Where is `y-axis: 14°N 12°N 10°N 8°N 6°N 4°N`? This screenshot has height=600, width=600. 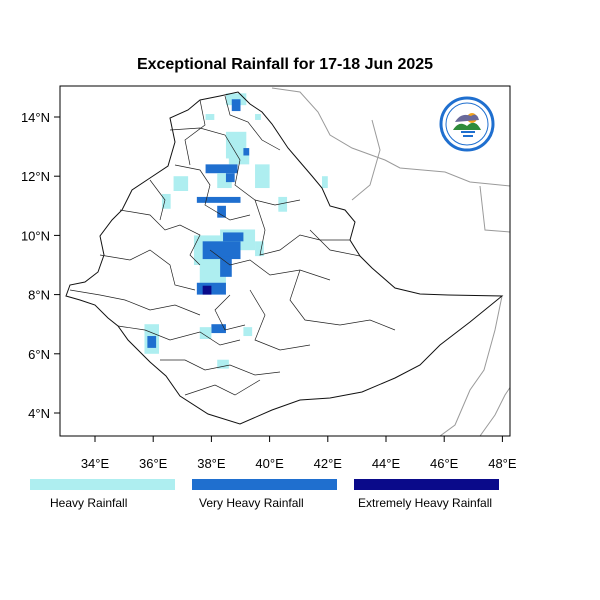
y-axis: 14°N 12°N 10°N 8°N 6°N 4°N is located at coordinates (40, 265).